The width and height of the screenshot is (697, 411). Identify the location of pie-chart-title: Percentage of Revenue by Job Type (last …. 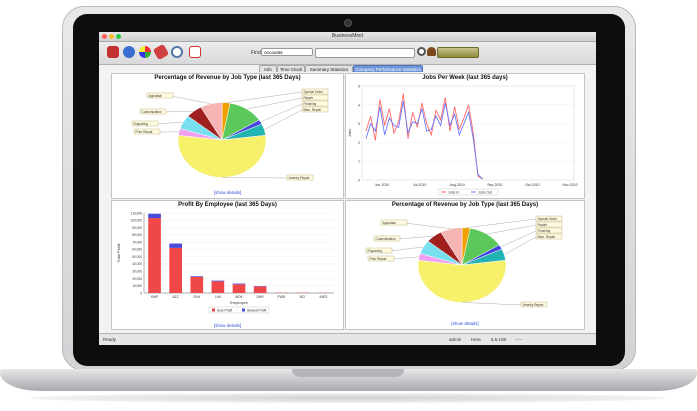
(465, 205).